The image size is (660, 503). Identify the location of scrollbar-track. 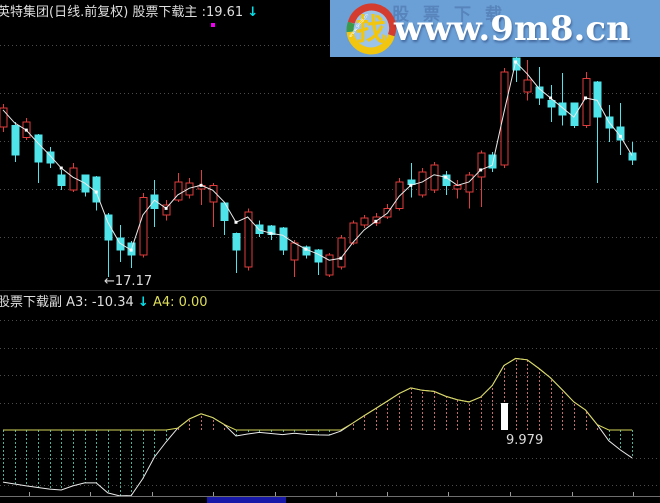
(330, 500).